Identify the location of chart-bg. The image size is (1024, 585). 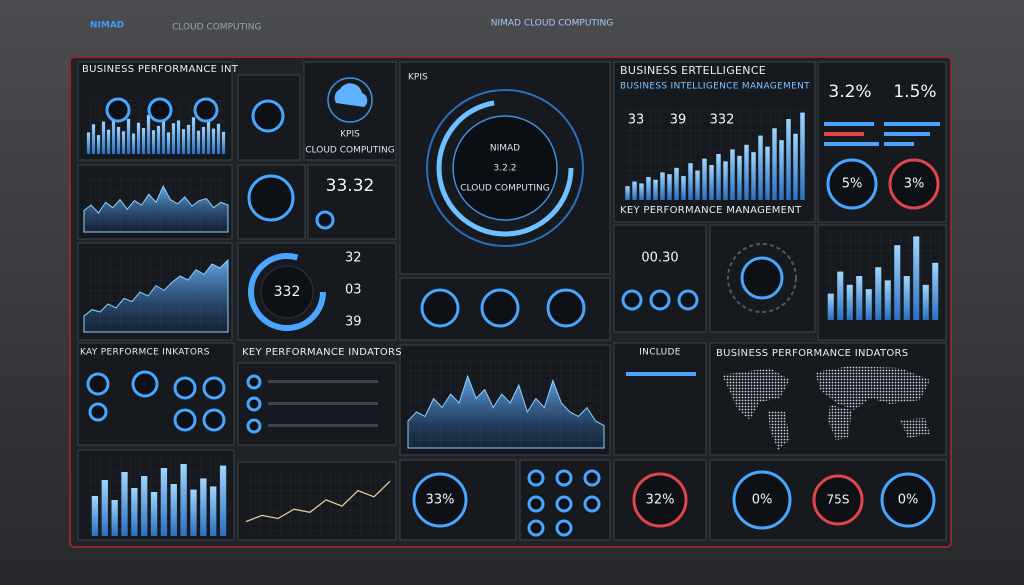
(883, 276).